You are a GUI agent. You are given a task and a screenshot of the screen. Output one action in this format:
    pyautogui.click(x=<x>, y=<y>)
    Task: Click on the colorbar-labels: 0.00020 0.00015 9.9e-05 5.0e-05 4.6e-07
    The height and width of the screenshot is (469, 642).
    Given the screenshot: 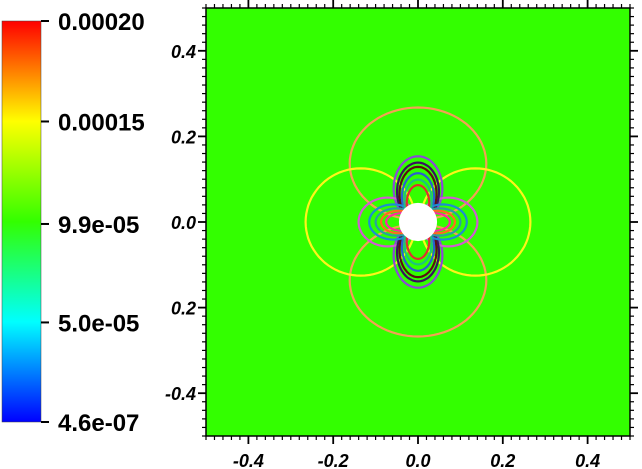 What is the action you would take?
    pyautogui.click(x=93, y=223)
    